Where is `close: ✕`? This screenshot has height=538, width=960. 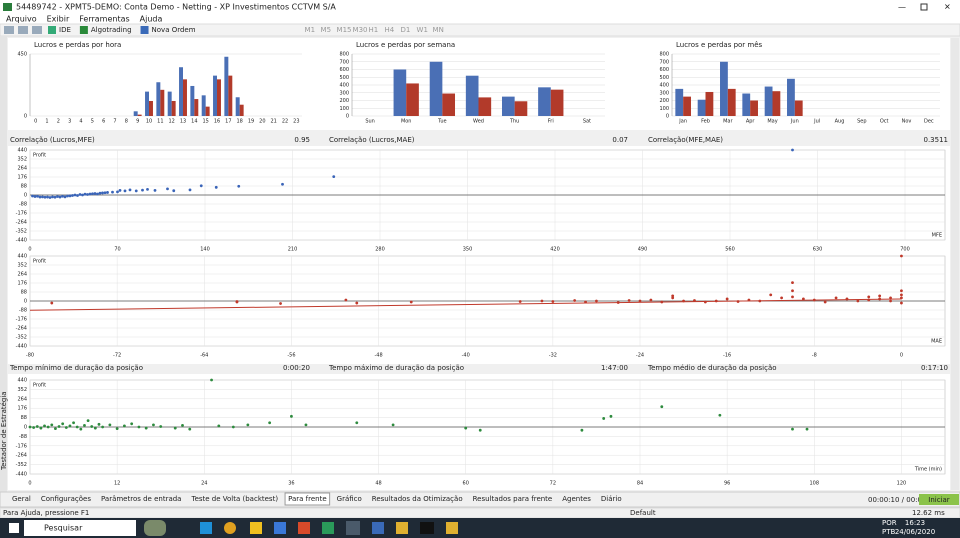 close: ✕ is located at coordinates (947, 7).